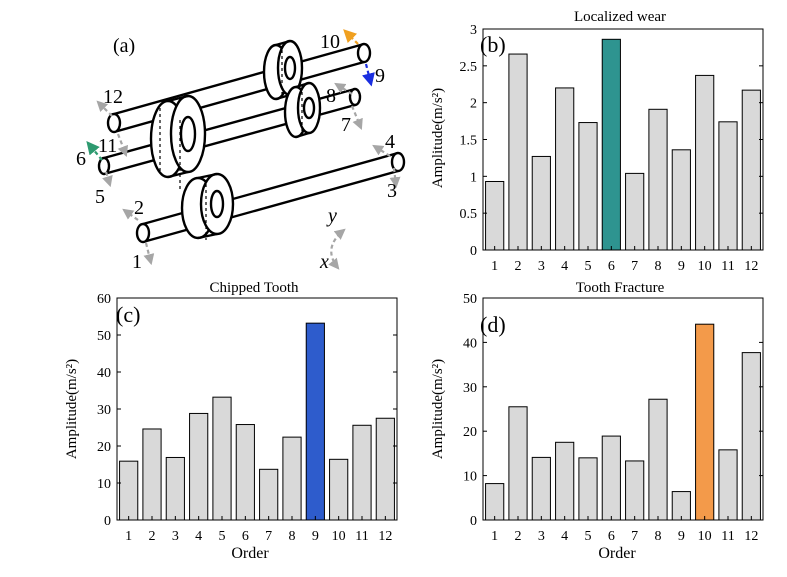 The width and height of the screenshot is (787, 577). Describe the element at coordinates (324, 262) in the screenshot. I see `axis-x-label: x` at that location.